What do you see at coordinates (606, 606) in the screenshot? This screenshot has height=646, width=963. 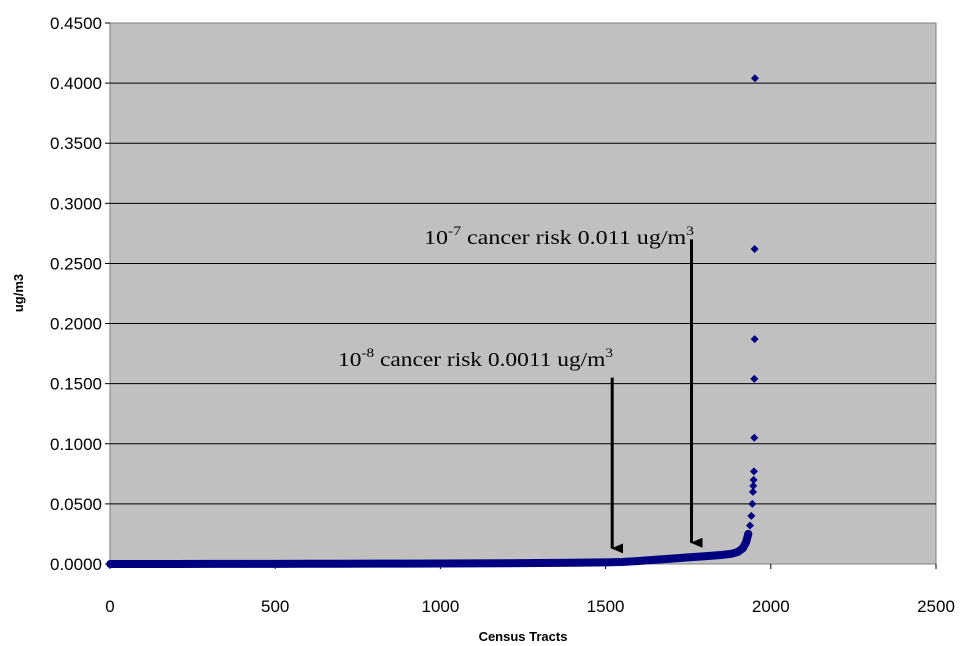 I see `x-tick-label: 1500` at bounding box center [606, 606].